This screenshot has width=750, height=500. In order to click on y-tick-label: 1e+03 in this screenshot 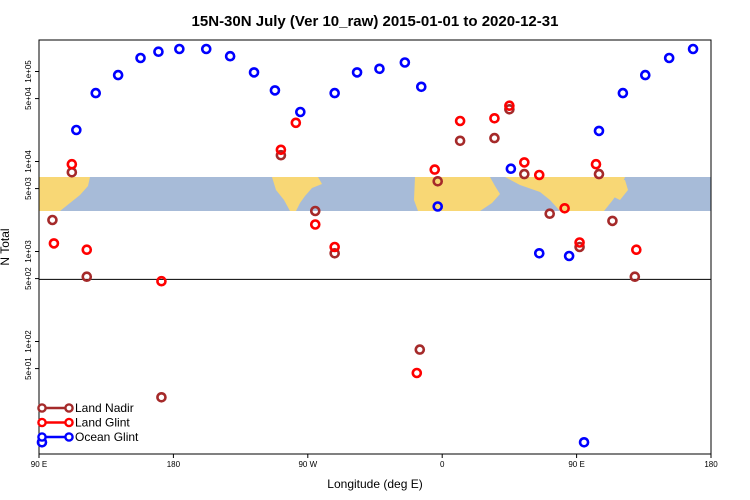, I will do `click(28, 251)`.